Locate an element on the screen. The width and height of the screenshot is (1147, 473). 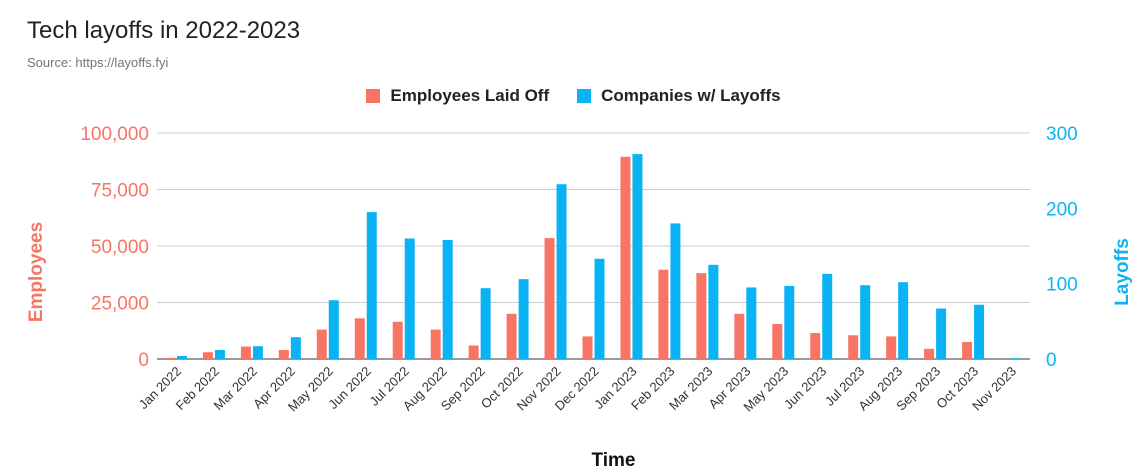
x-axis-title: Time is located at coordinates (613, 460).